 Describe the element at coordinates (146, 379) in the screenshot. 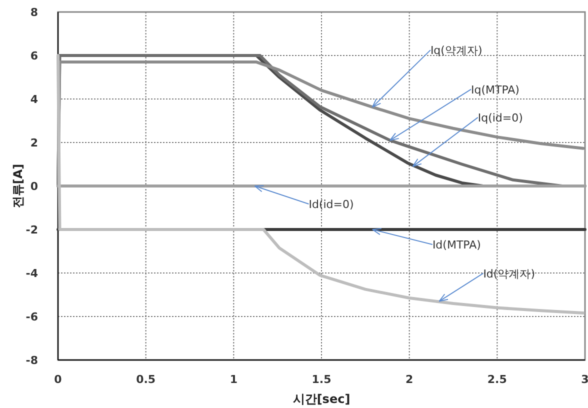

I see `x-tick-label: 0.5` at that location.